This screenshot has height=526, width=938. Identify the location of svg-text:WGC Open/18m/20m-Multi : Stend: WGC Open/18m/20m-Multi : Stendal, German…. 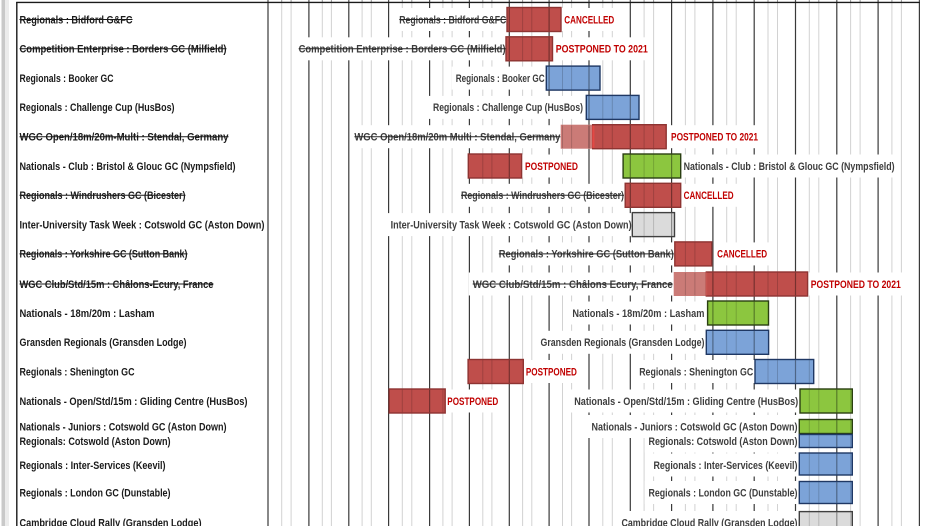
(125, 138).